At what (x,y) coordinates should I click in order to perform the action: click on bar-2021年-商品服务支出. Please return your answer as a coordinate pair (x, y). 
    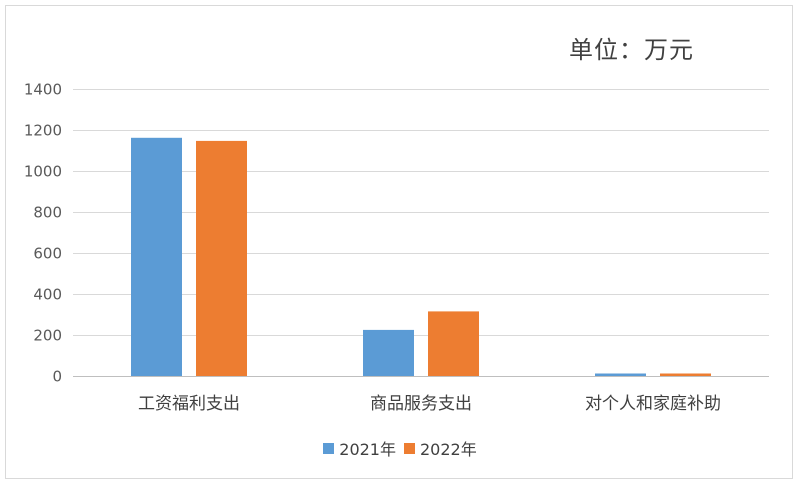
    Looking at the image, I should click on (388, 352).